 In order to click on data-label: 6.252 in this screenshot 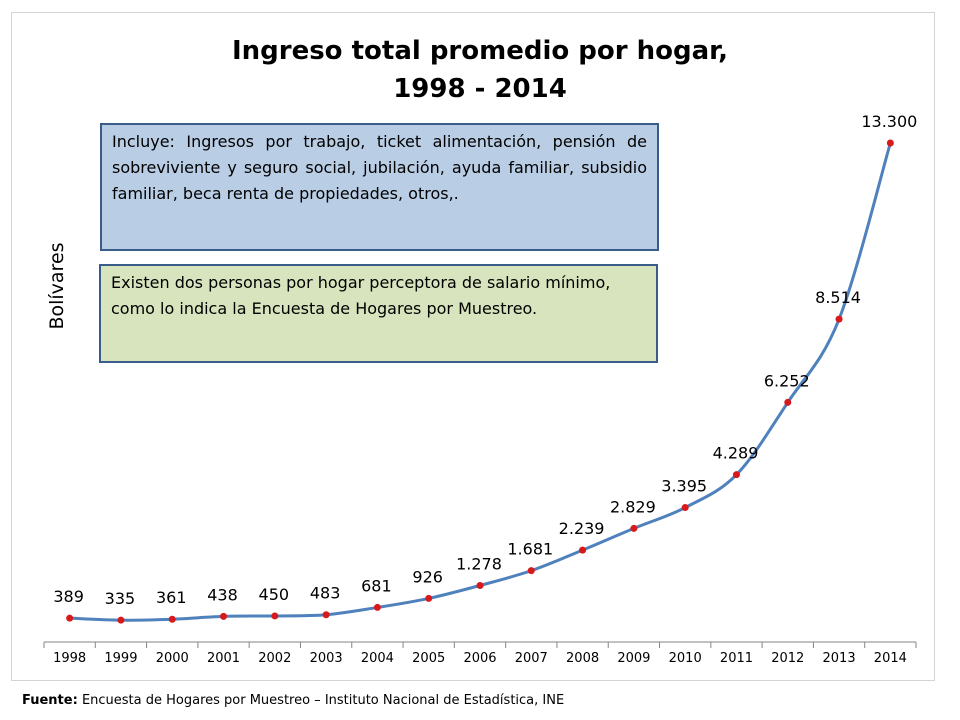, I will do `click(787, 380)`.